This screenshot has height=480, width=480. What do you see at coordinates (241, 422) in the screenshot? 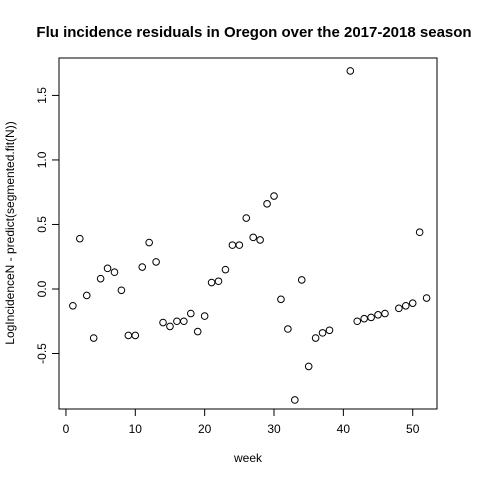
I see `x-axis: 0 10 20 30 40 50` at bounding box center [241, 422].